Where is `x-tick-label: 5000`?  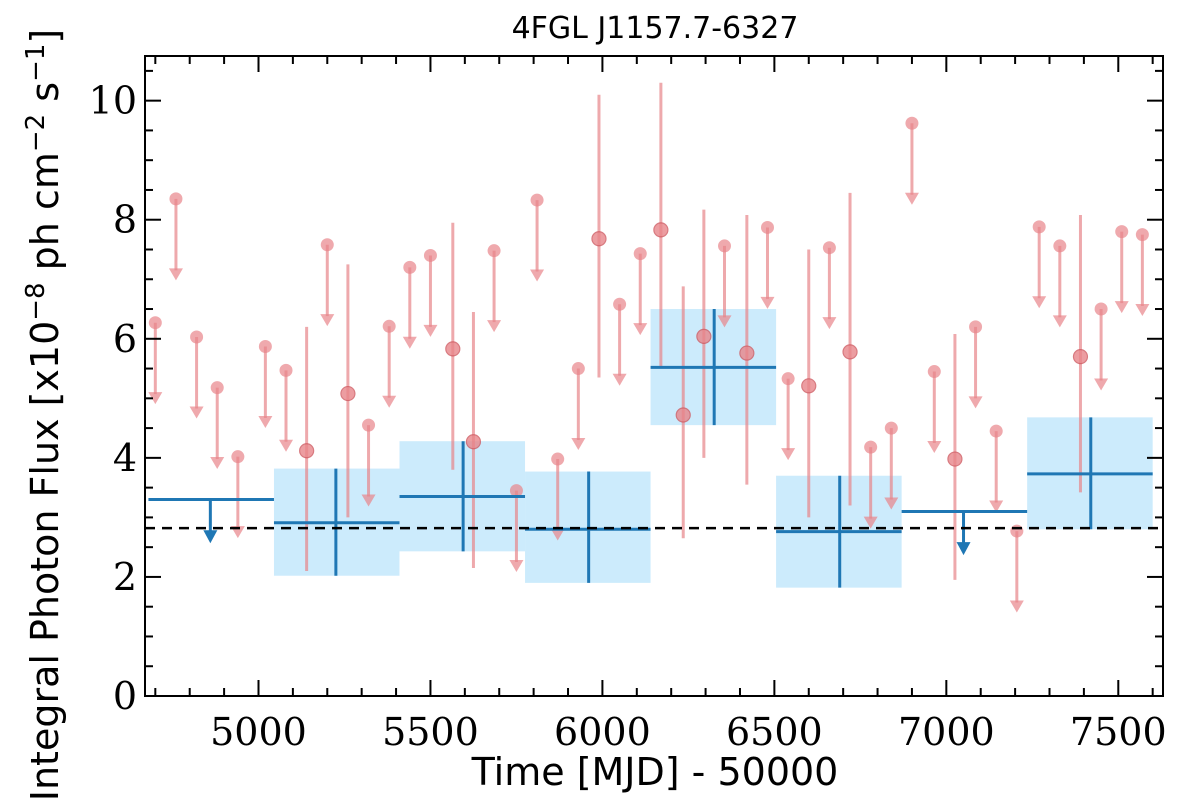
x-tick-label: 5000 is located at coordinates (258, 732).